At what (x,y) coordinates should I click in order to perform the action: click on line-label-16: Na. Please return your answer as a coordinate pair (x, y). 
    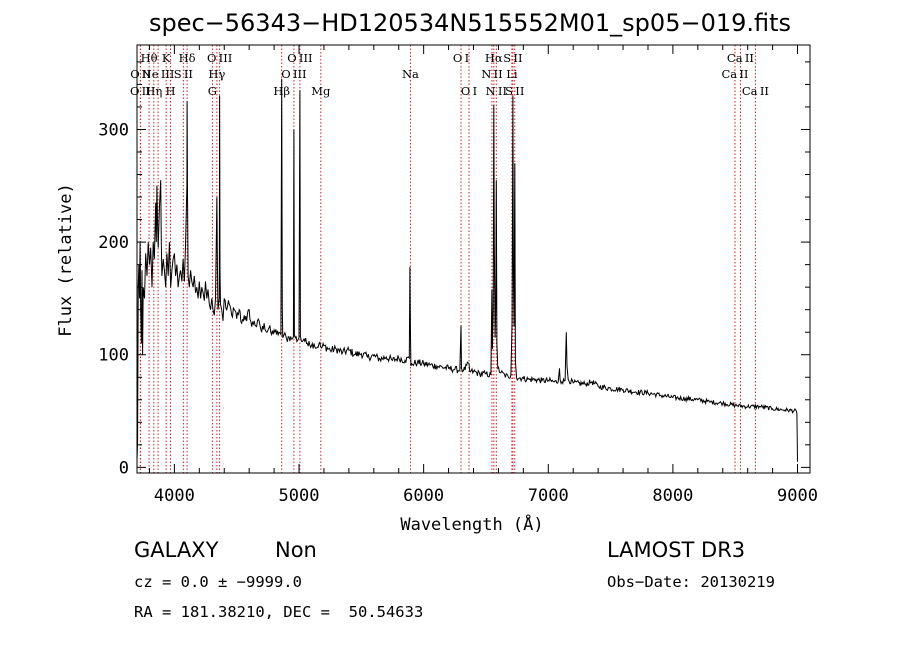
    Looking at the image, I should click on (410, 74).